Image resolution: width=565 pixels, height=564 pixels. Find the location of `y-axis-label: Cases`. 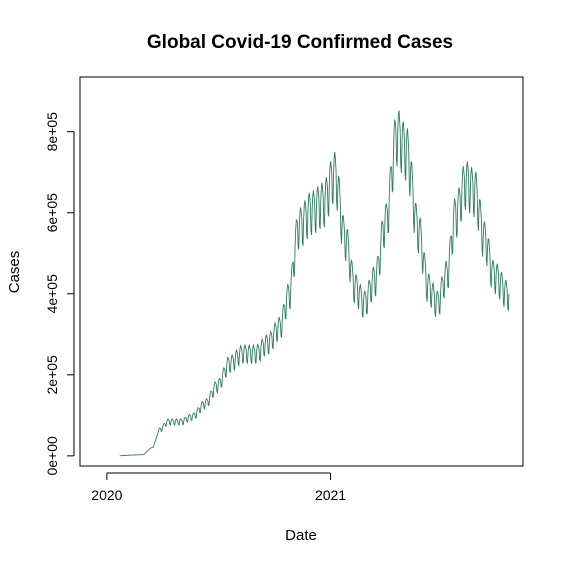

y-axis-label: Cases is located at coordinates (14, 272).